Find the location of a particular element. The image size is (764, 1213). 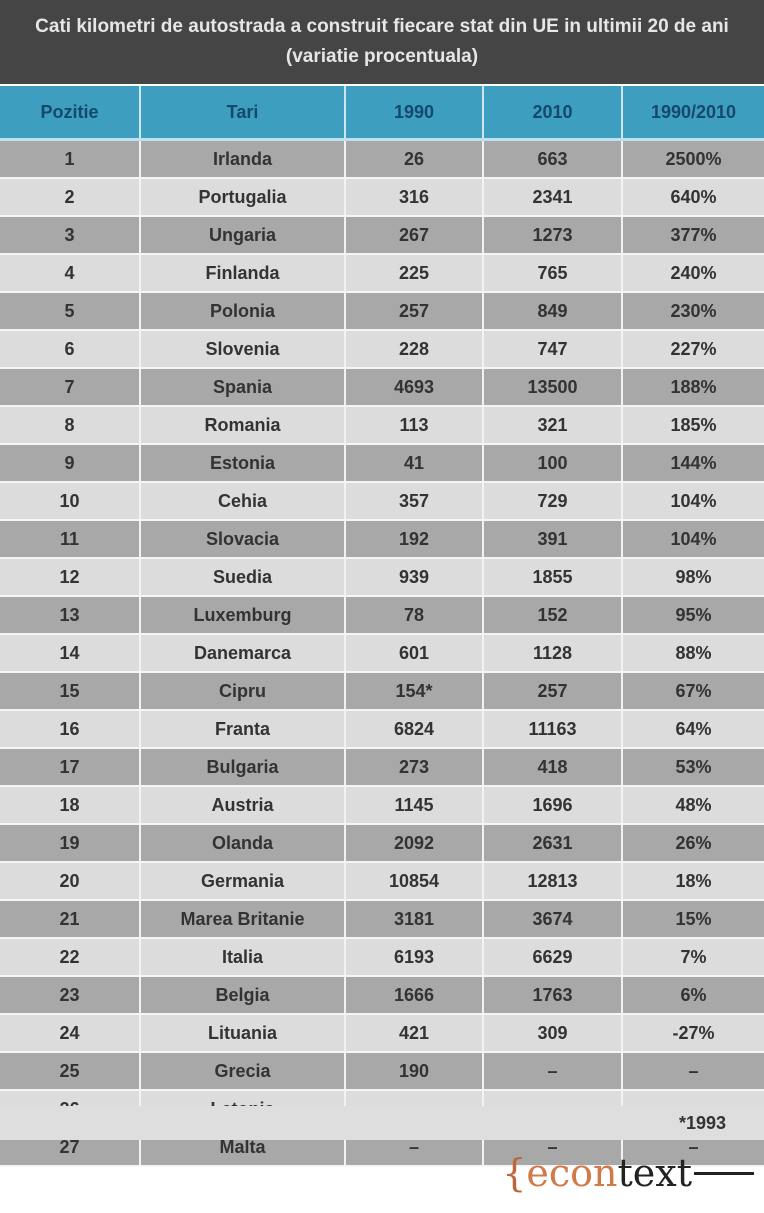

table-row: 22 Italia 6193 6629 7% is located at coordinates (382, 957).